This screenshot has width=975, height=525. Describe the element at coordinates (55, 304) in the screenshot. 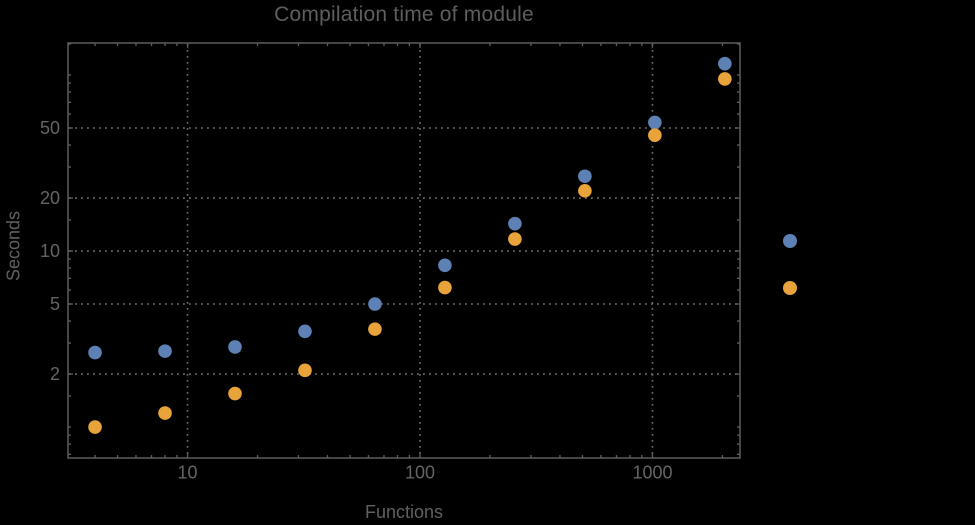

I see `y-tick-label-5: 5` at that location.